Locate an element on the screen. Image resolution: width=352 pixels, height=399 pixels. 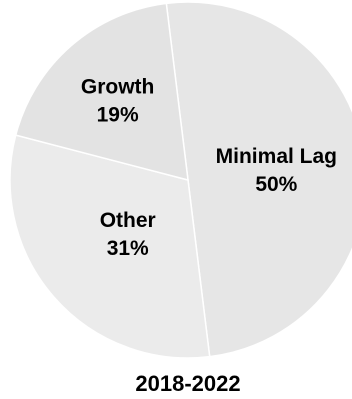
slice-label: Minimal Lag is located at coordinates (276, 156).